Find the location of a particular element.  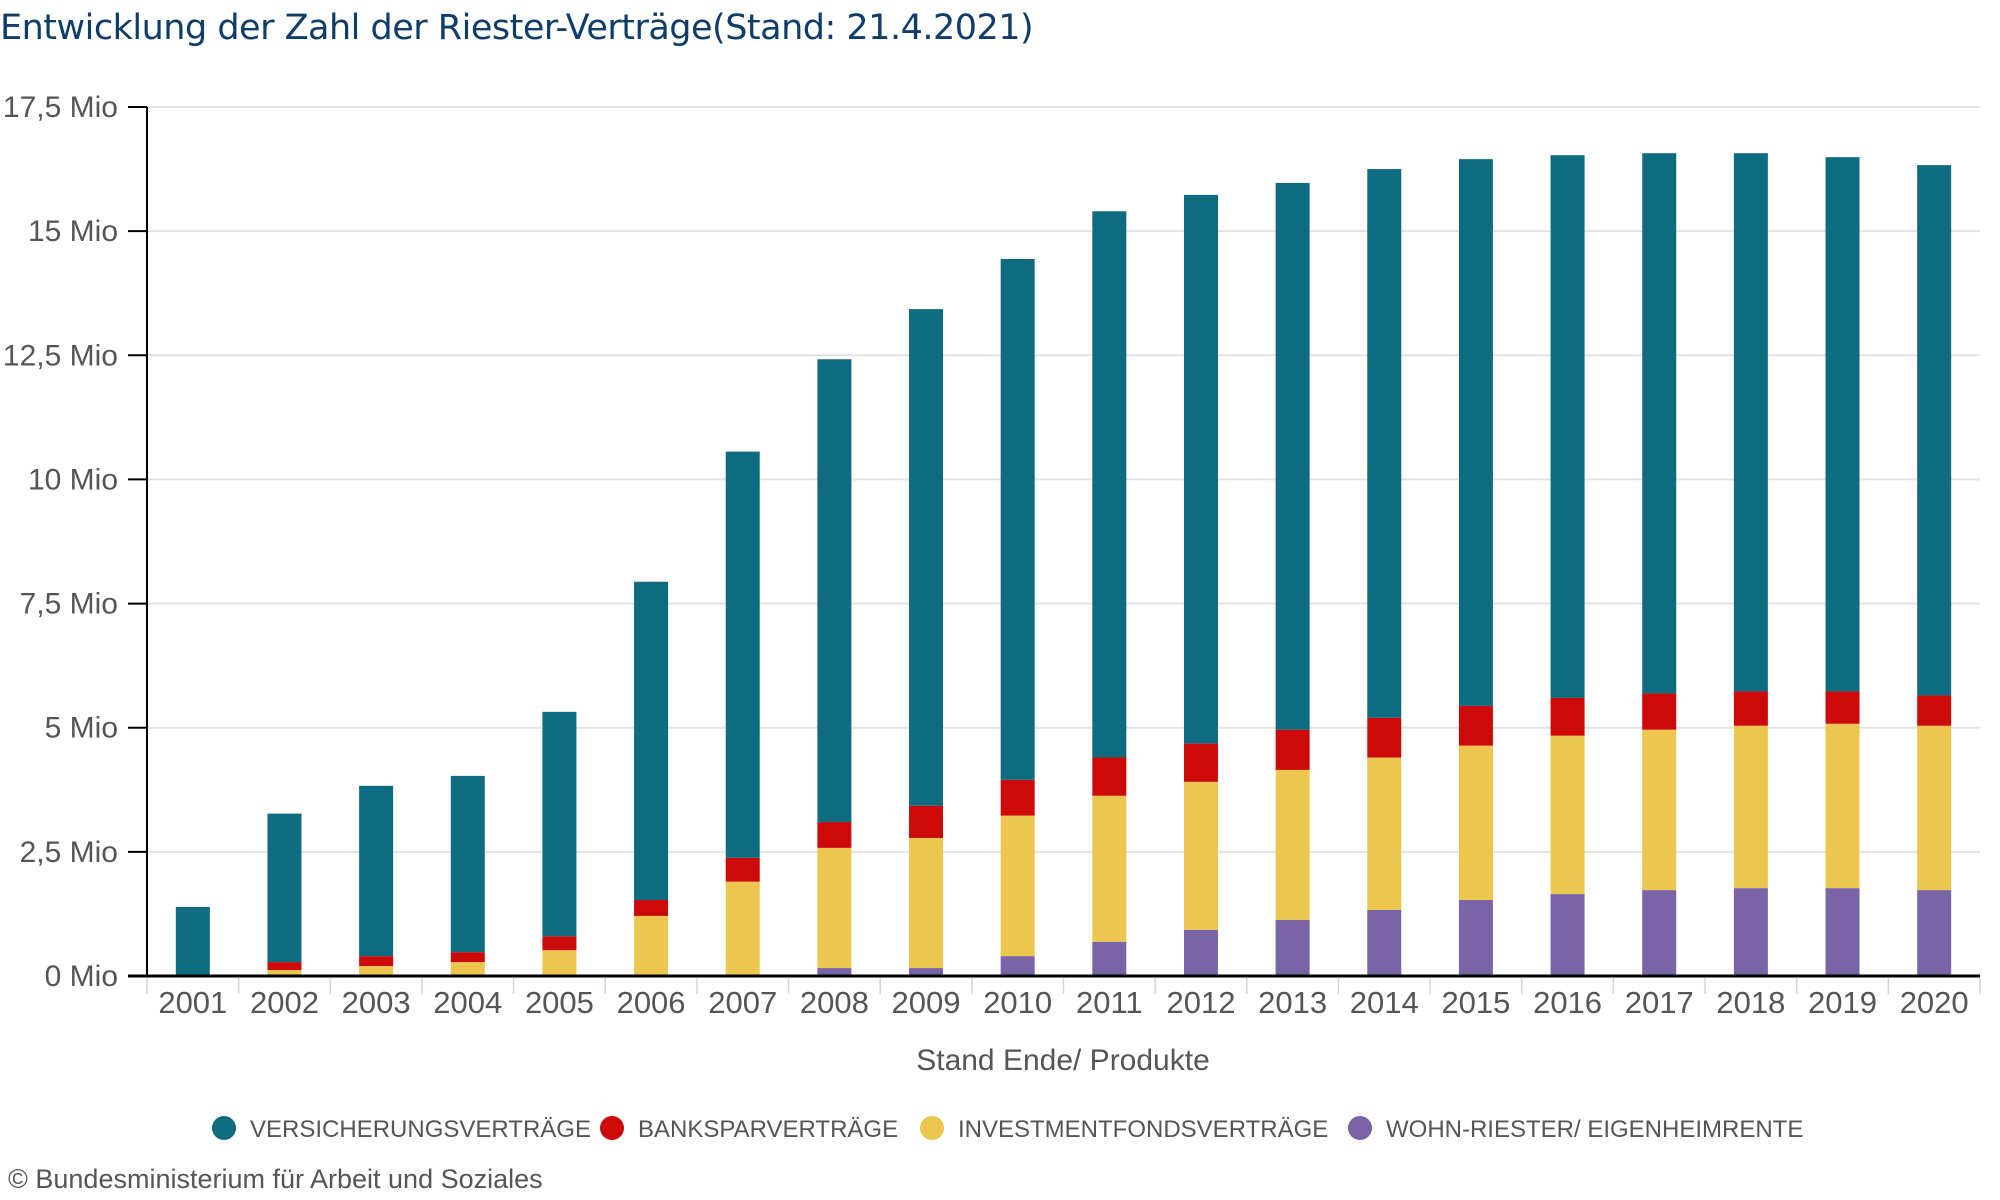

legend-item: WOHN-RIESTER/ EIGENHEIMRENTE is located at coordinates (1575, 1129).